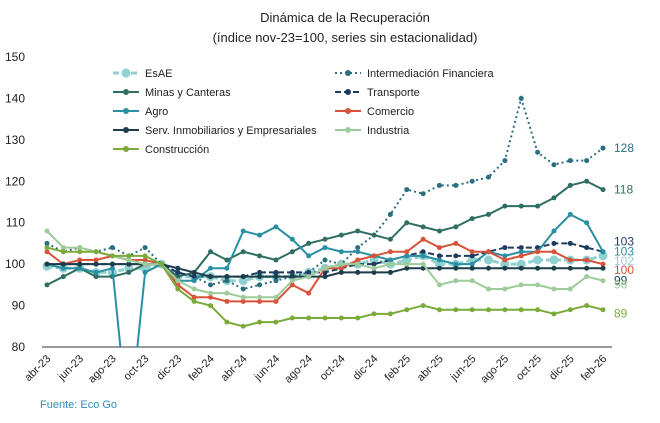  Describe the element at coordinates (37, 368) in the screenshot. I see `x-tick-label: abr-23` at that location.